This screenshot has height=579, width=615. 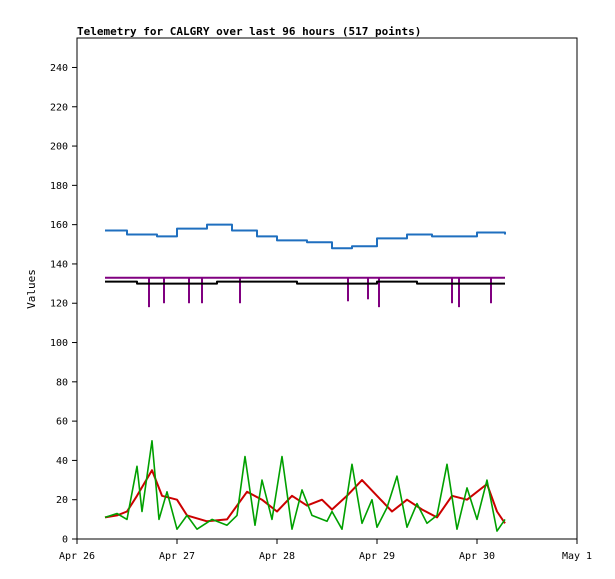 I want to click on x-tick-label: Apr 27, so click(x=177, y=556).